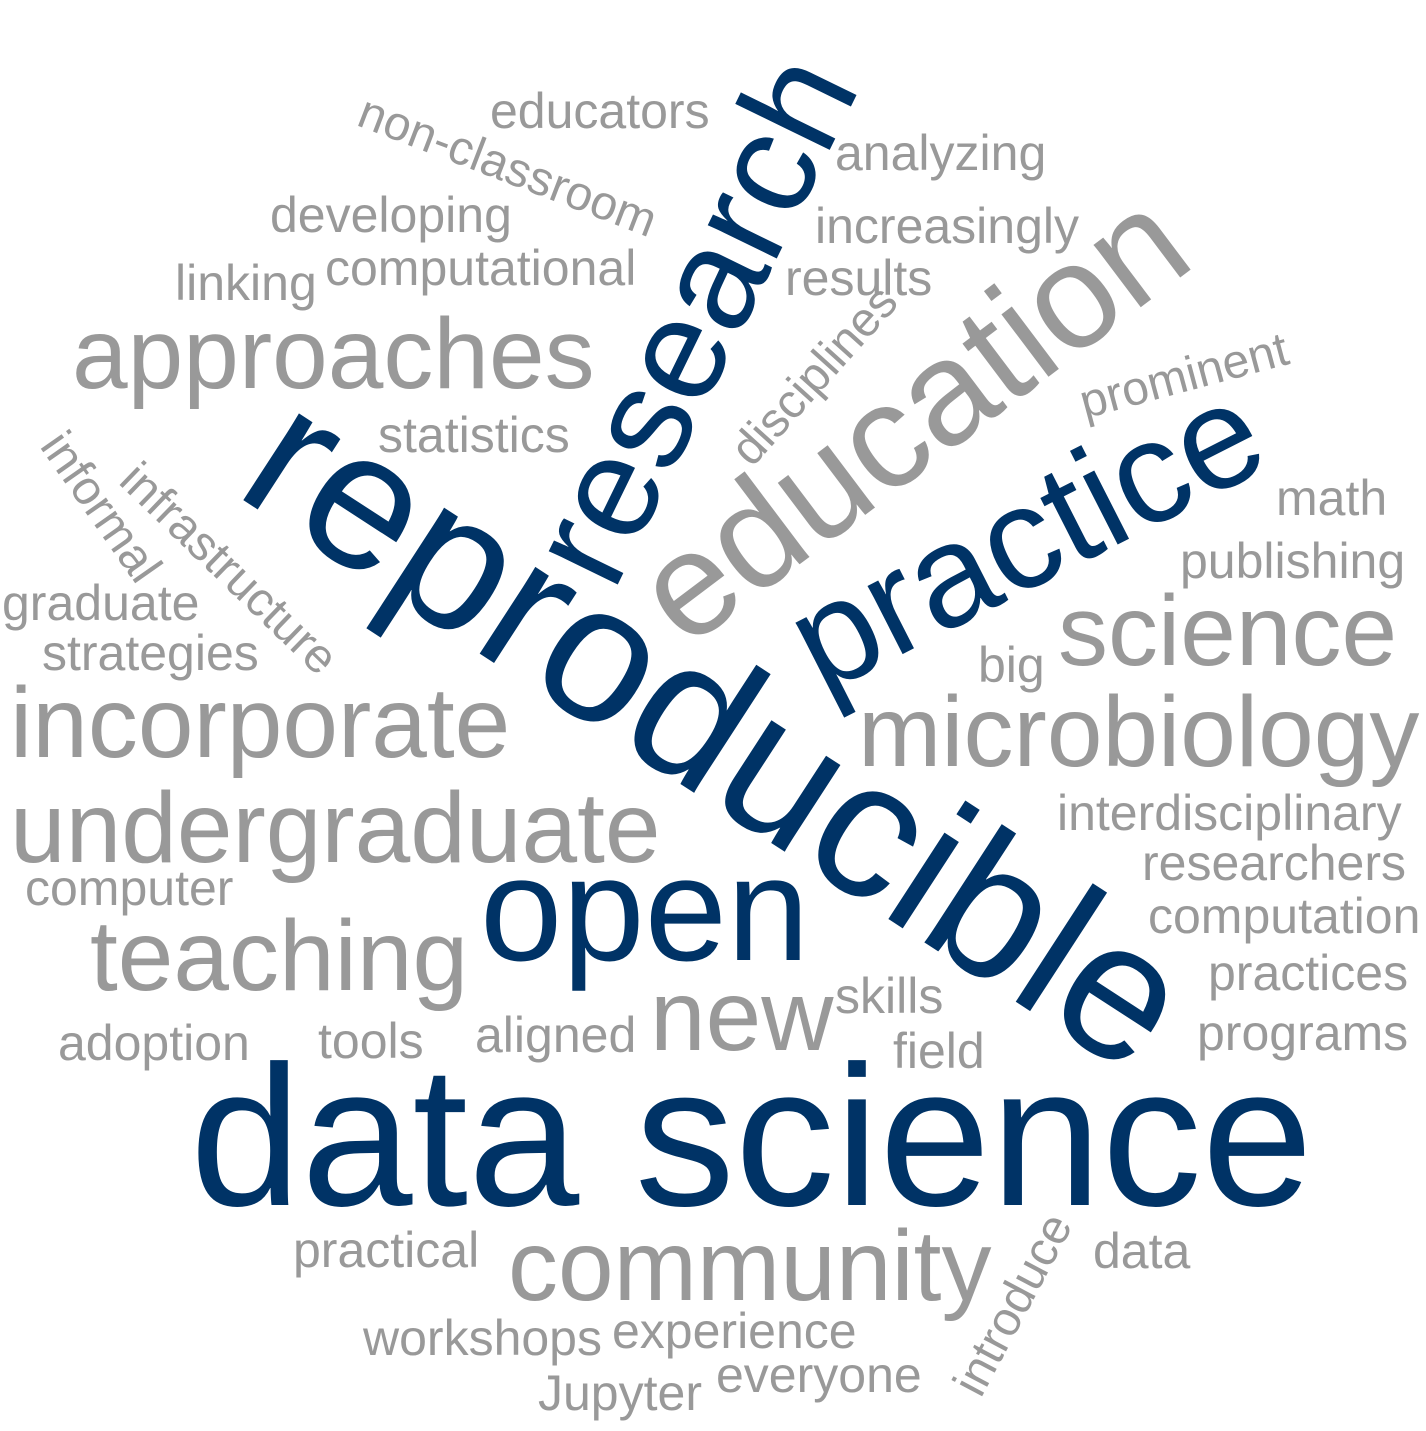  Describe the element at coordinates (1292, 561) in the screenshot. I see `word-publishing: publishing` at that location.